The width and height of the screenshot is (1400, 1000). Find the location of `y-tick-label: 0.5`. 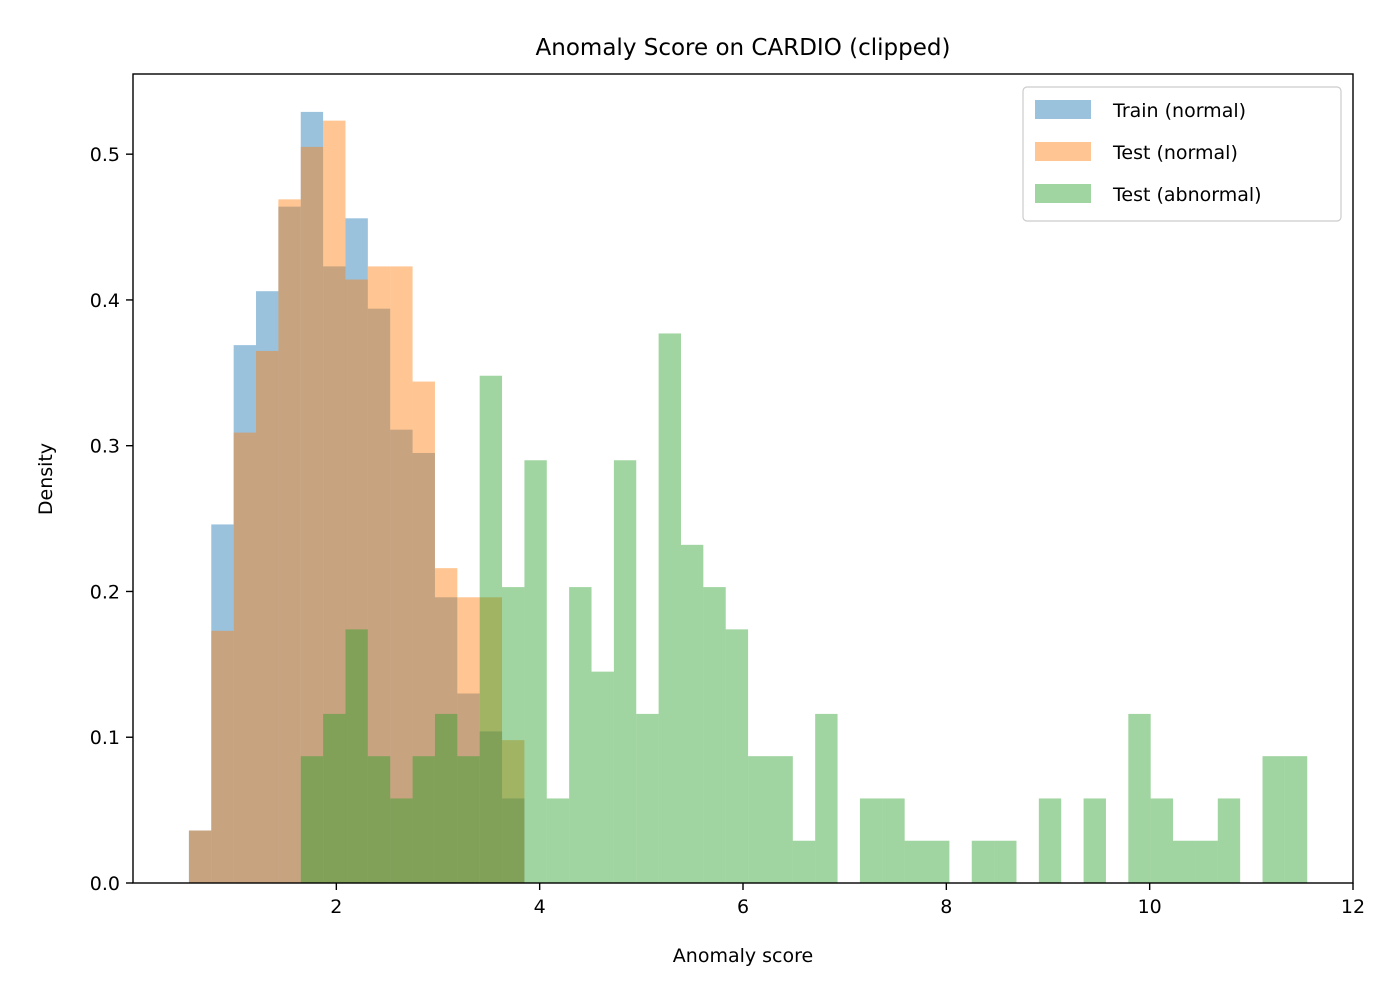

y-tick-label: 0.5 is located at coordinates (105, 155).